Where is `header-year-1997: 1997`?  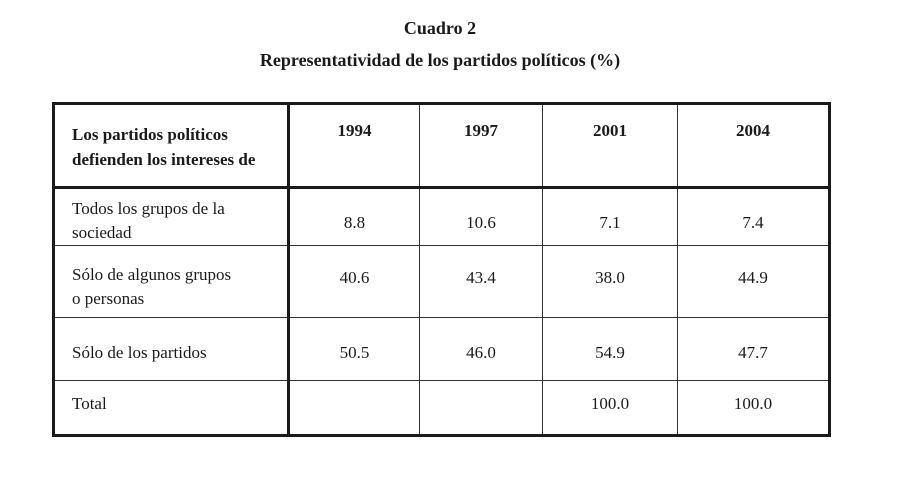 header-year-1997: 1997 is located at coordinates (481, 146).